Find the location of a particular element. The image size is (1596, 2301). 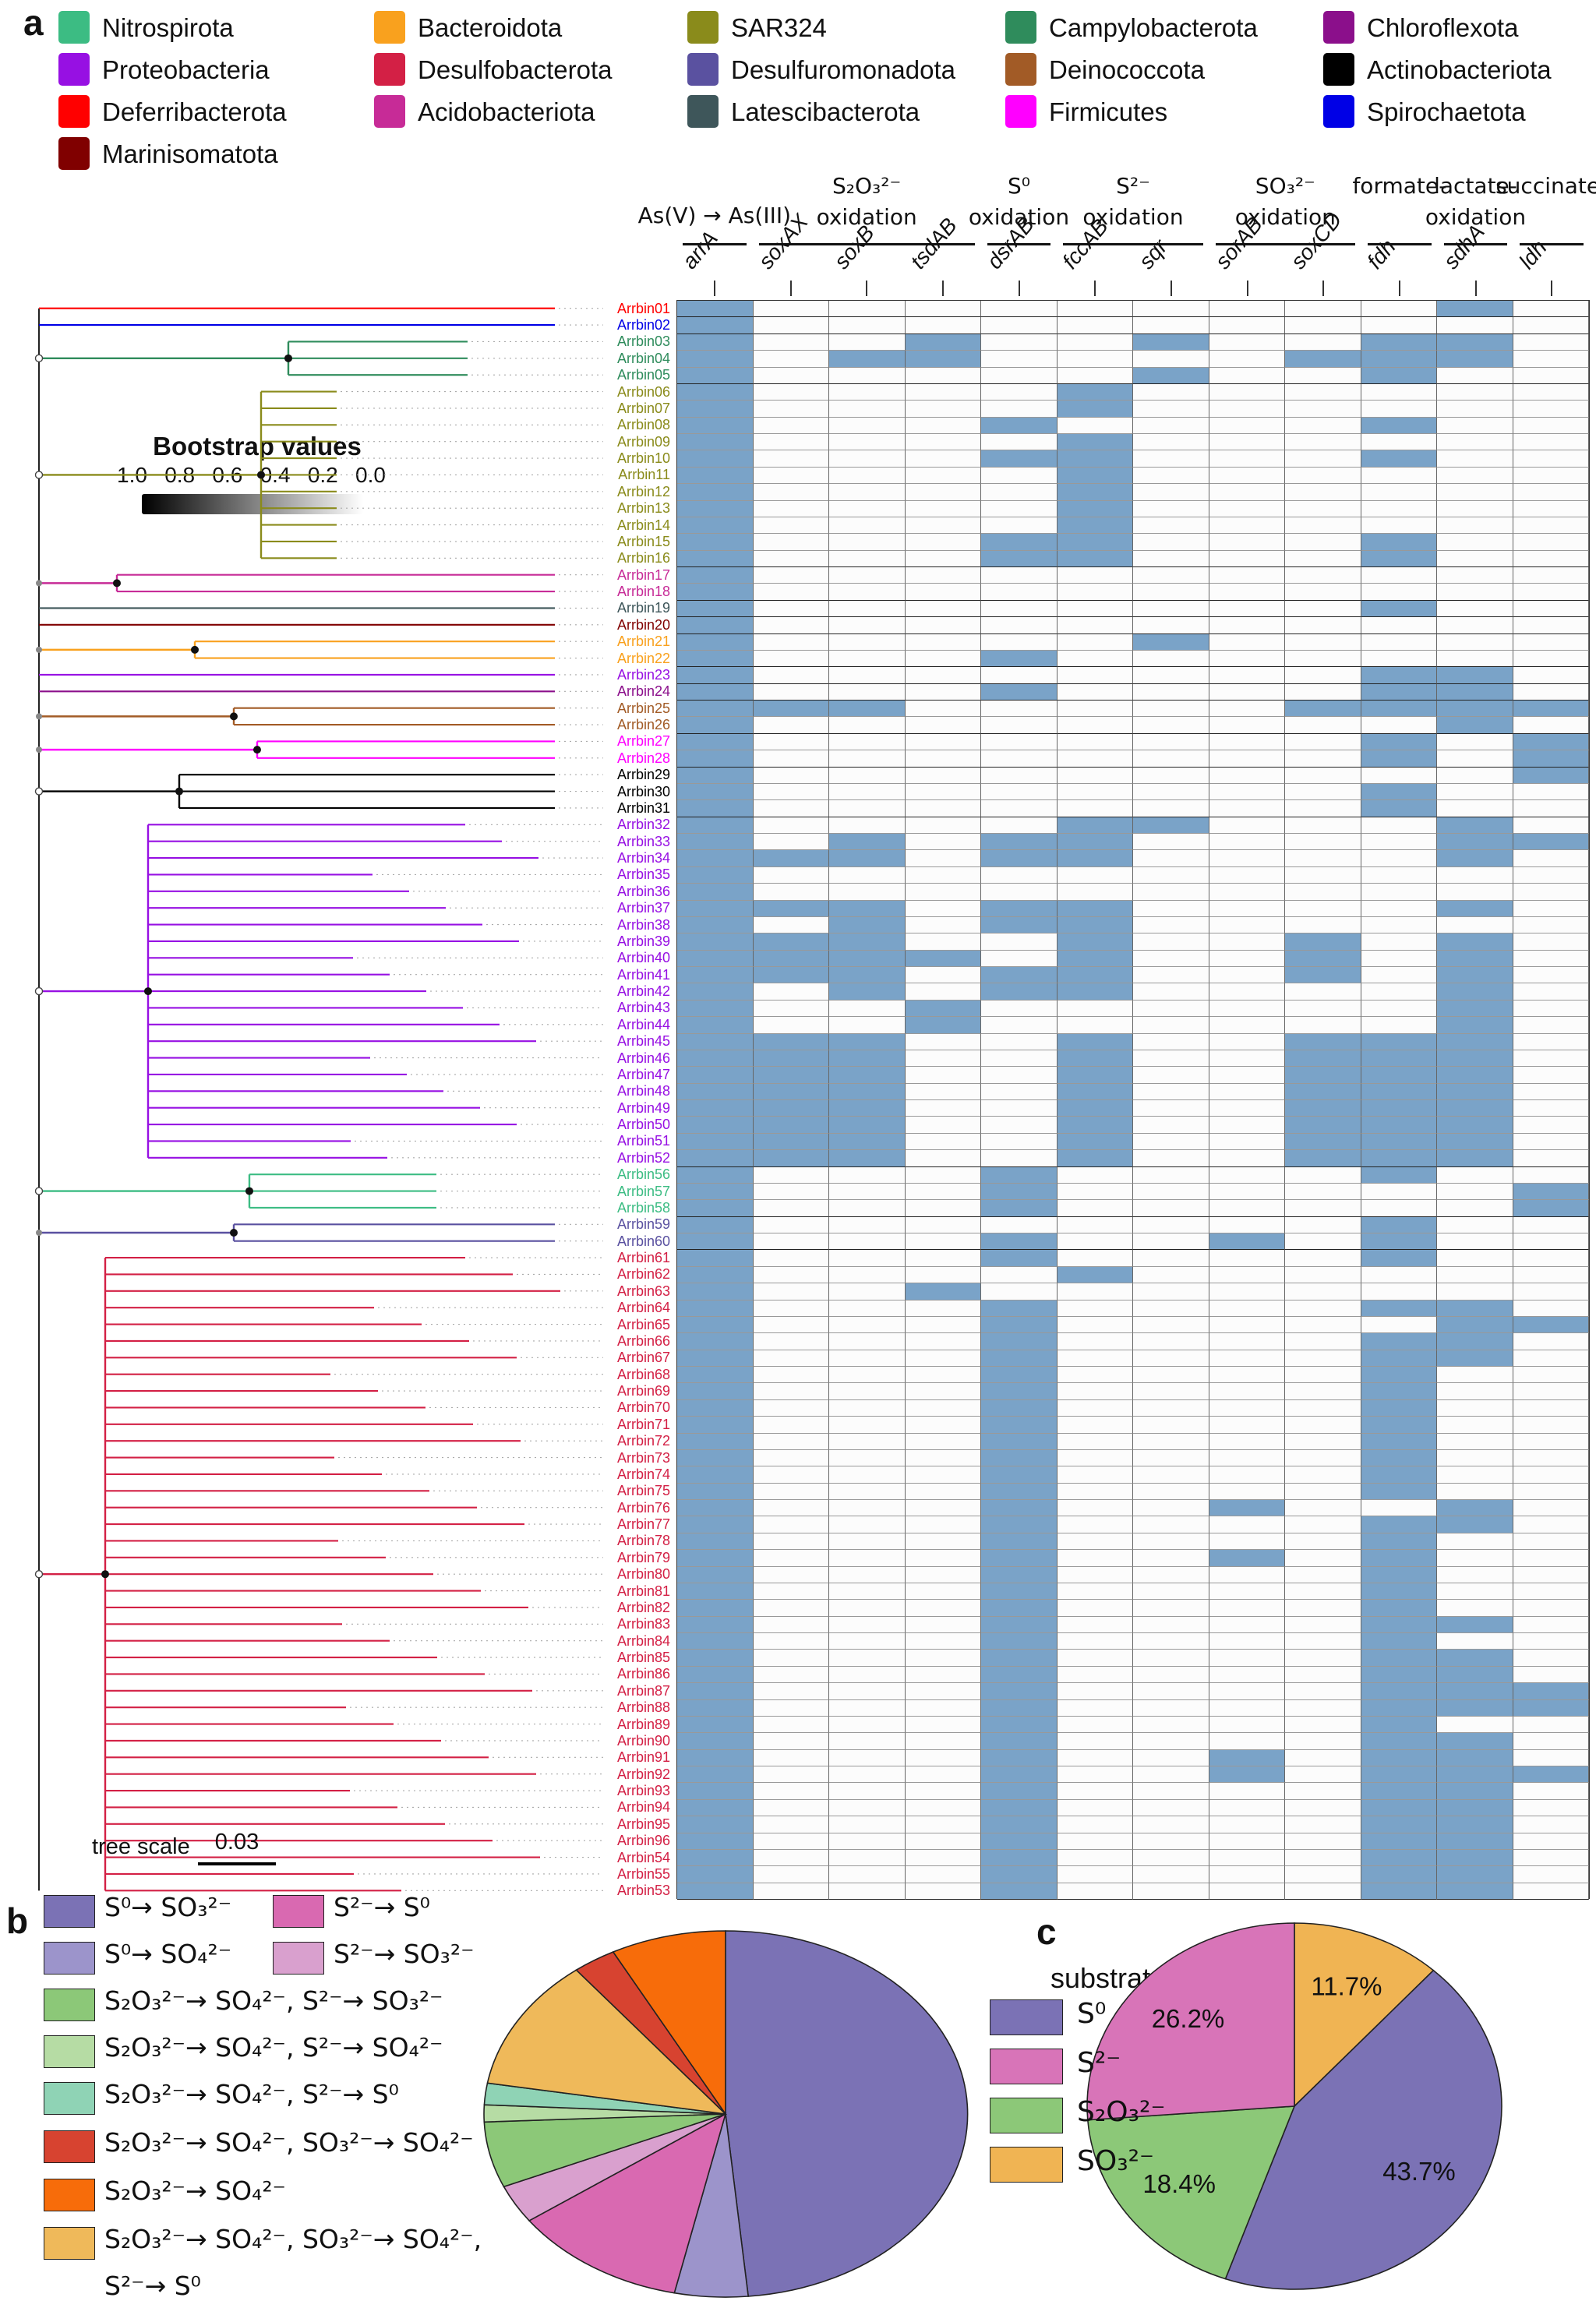

taxon-label: Arrbin83 is located at coordinates (643, 1624).